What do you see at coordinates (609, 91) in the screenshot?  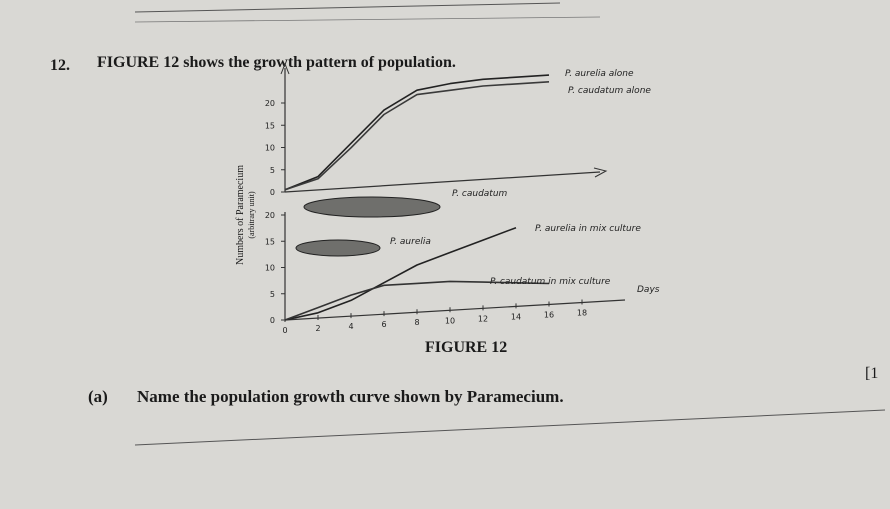 I see `series-label: P. caudatum alone` at bounding box center [609, 91].